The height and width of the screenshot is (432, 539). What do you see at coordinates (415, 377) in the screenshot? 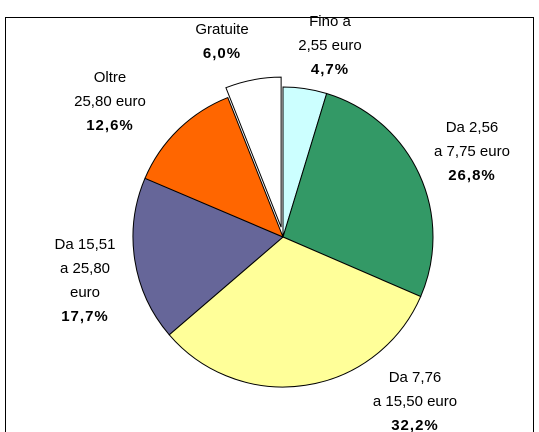
I see `slice-label: Da 7,76` at bounding box center [415, 377].